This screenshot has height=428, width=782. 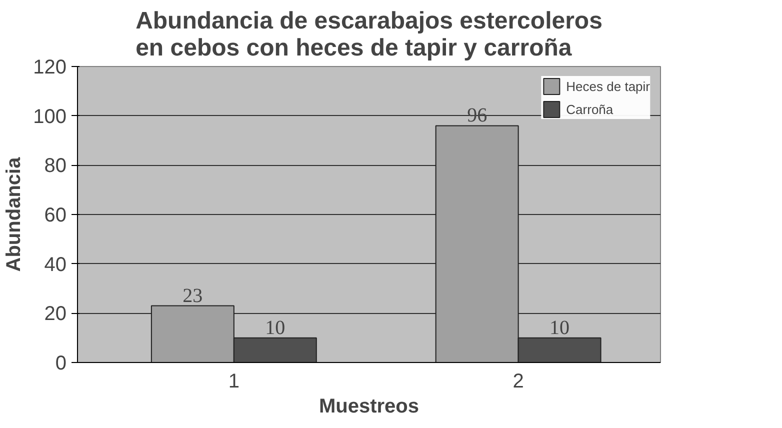 I want to click on legend-label: Heces de tapir, so click(x=608, y=86).